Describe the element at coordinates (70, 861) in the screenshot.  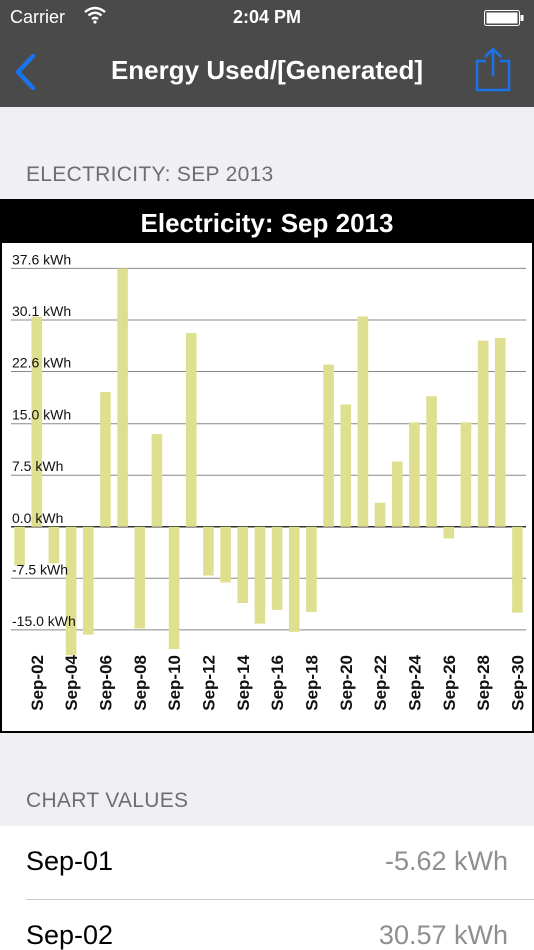
I see `list-item-date: Sep-01` at that location.